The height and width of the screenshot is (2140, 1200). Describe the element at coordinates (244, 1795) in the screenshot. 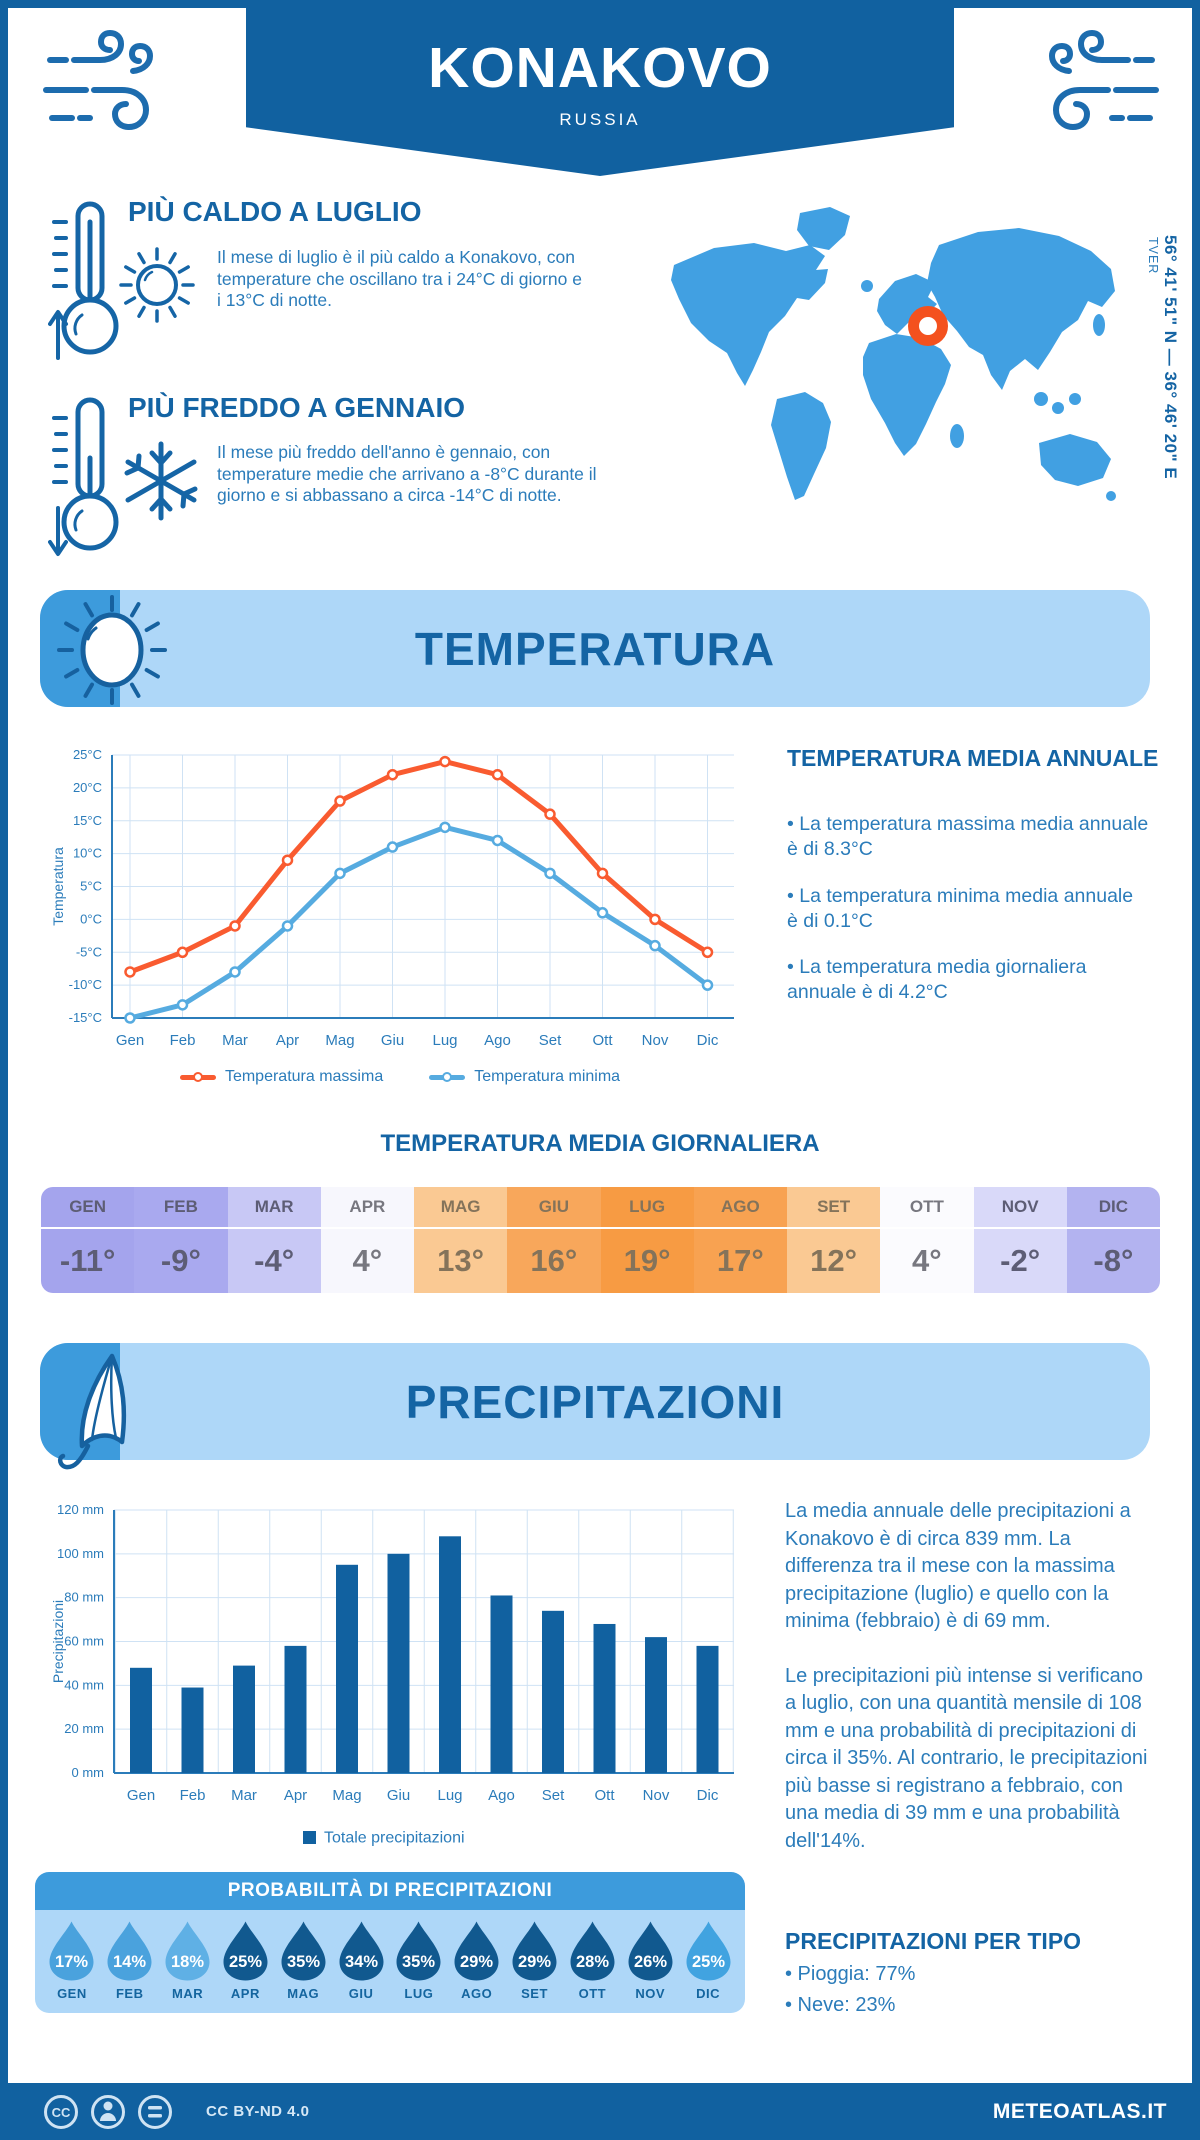

I see `svg-text: Mar` at that location.